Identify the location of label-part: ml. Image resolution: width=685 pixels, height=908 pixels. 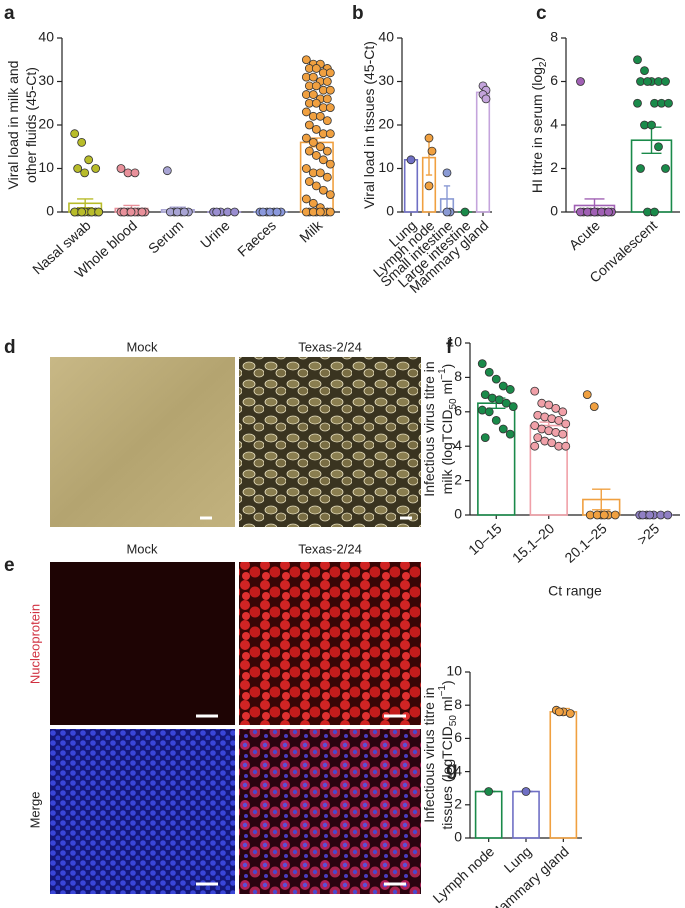
(447, 389).